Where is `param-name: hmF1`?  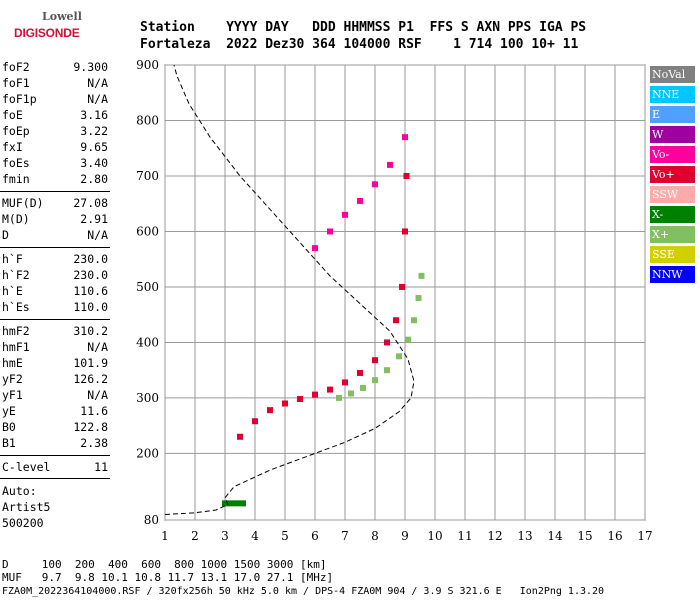 param-name: hmF1 is located at coordinates (16, 347).